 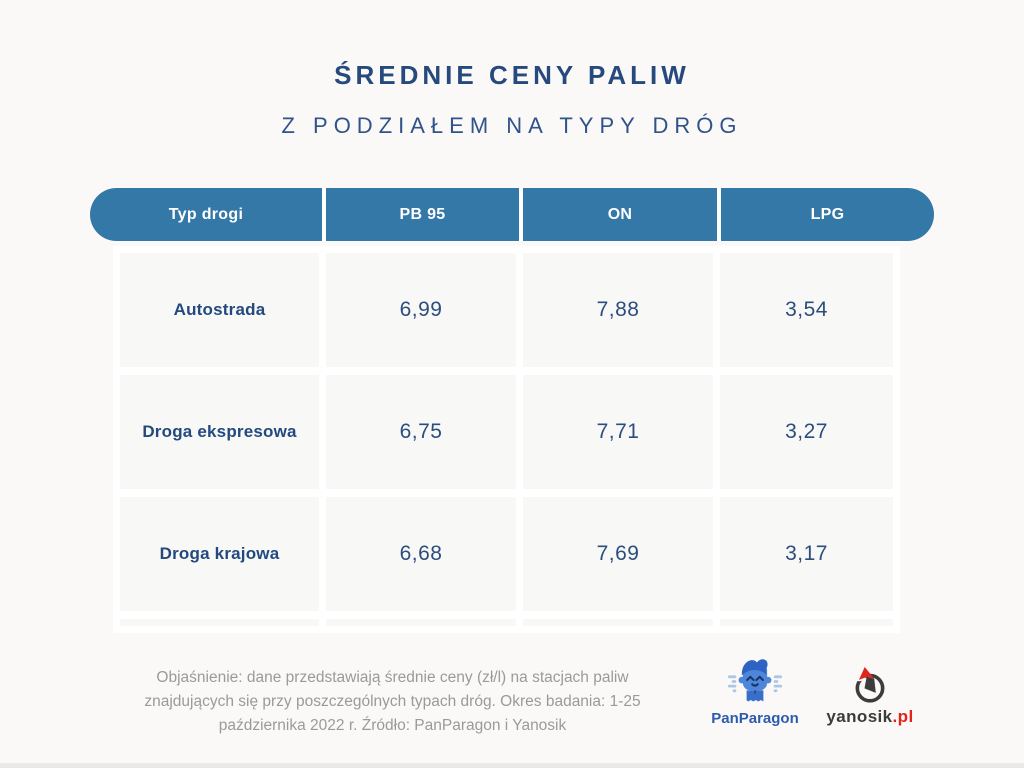 I want to click on column-header-typ-drogi: Typ drogi, so click(x=206, y=214).